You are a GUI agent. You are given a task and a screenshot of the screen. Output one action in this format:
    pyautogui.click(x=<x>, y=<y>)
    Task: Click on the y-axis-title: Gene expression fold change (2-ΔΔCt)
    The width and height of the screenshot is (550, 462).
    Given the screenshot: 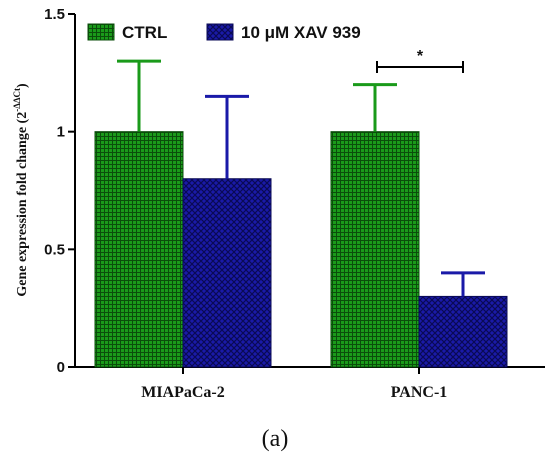 What is the action you would take?
    pyautogui.click(x=21, y=190)
    